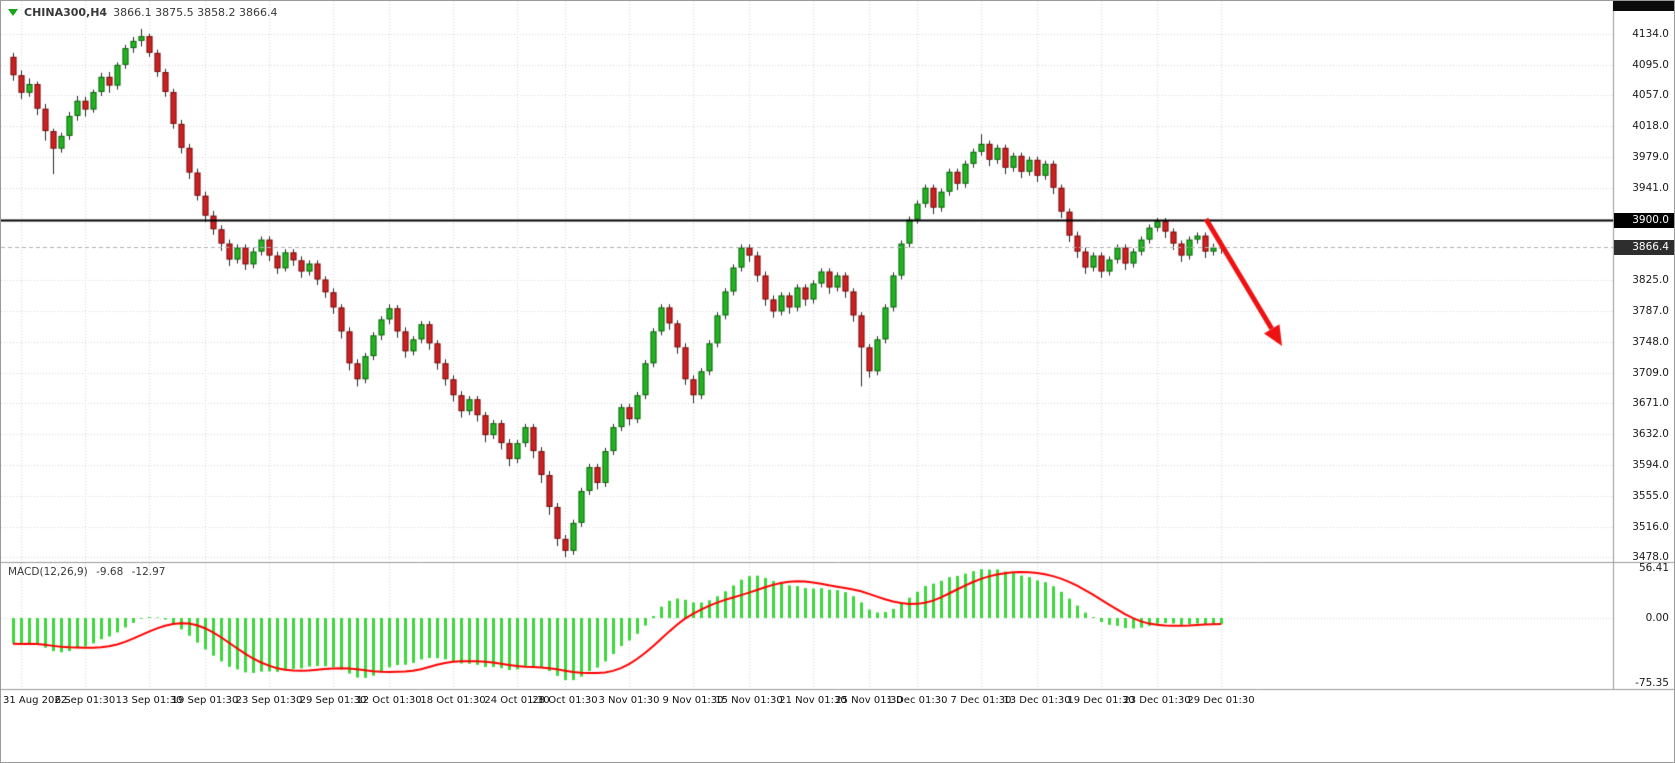 The image size is (1675, 763). Describe the element at coordinates (517, 700) in the screenshot. I see `time-axis-label: 24 Oct 01:30` at that location.